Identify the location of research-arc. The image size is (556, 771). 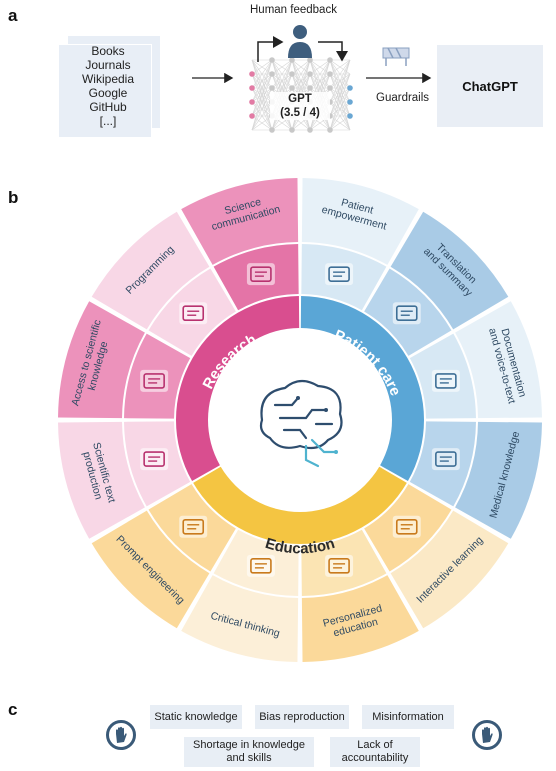
(238, 389).